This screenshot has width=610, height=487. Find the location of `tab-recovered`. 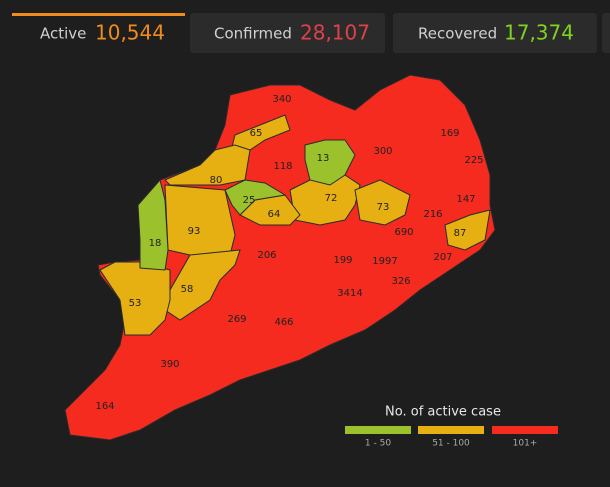

tab-recovered is located at coordinates (495, 33).